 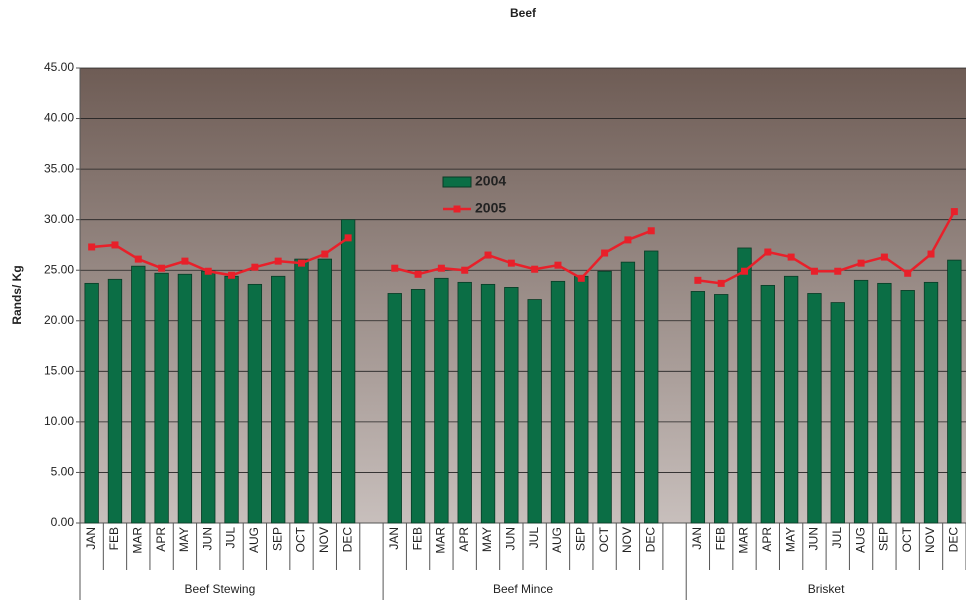 I want to click on y-tick-label: 45.00, so click(x=59, y=67).